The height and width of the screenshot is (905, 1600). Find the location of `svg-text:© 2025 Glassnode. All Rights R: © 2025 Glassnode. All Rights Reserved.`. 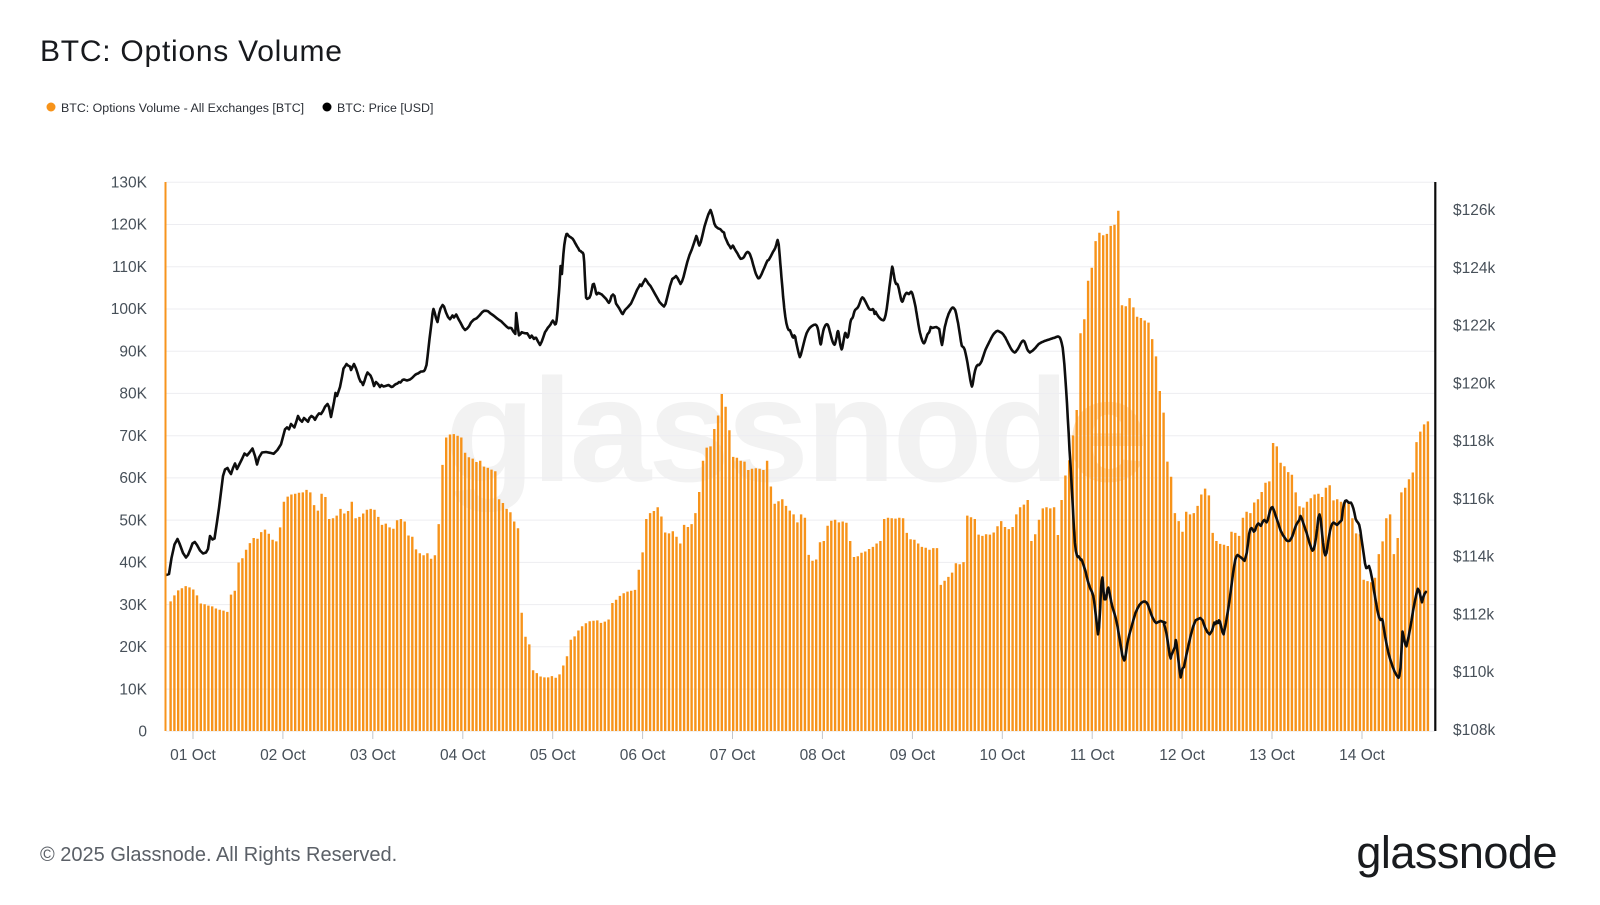

svg-text:© 2025 Glassnode. All Rights R: © 2025 Glassnode. All Rights Reserved. is located at coordinates (218, 855).